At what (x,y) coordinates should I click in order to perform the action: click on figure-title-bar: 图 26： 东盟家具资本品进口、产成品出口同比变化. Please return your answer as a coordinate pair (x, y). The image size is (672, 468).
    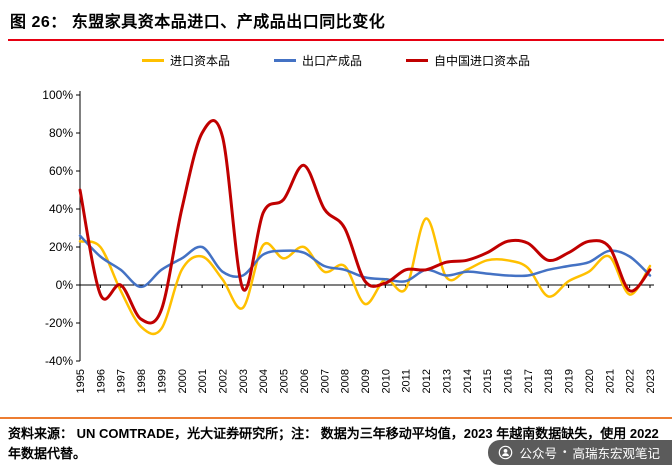
    Looking at the image, I should click on (336, 20).